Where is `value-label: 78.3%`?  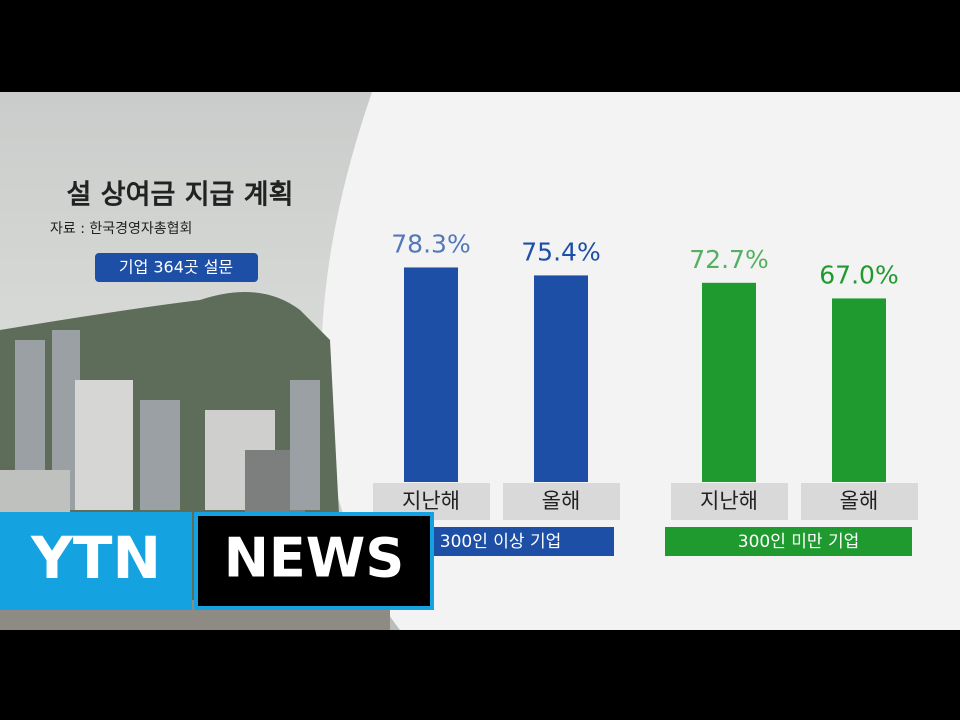 value-label: 78.3% is located at coordinates (430, 243).